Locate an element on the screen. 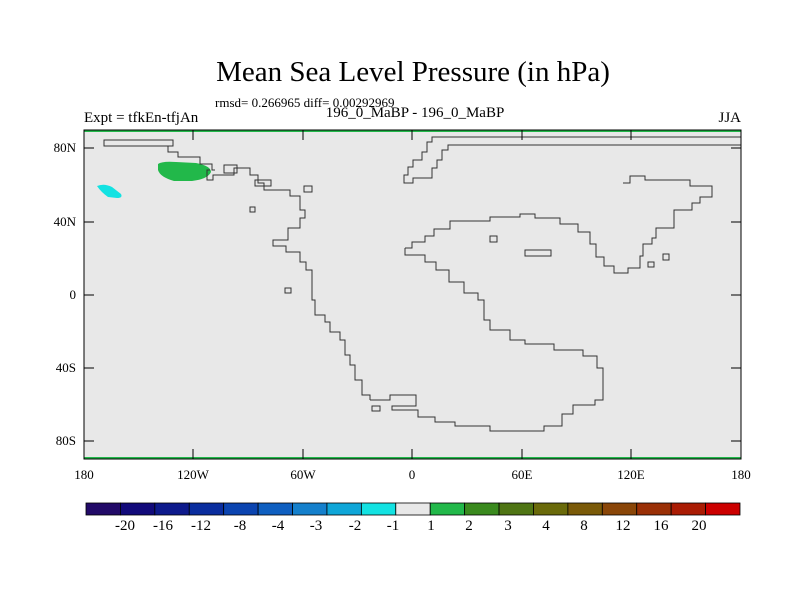  colorbar-label: -12 is located at coordinates (201, 526).